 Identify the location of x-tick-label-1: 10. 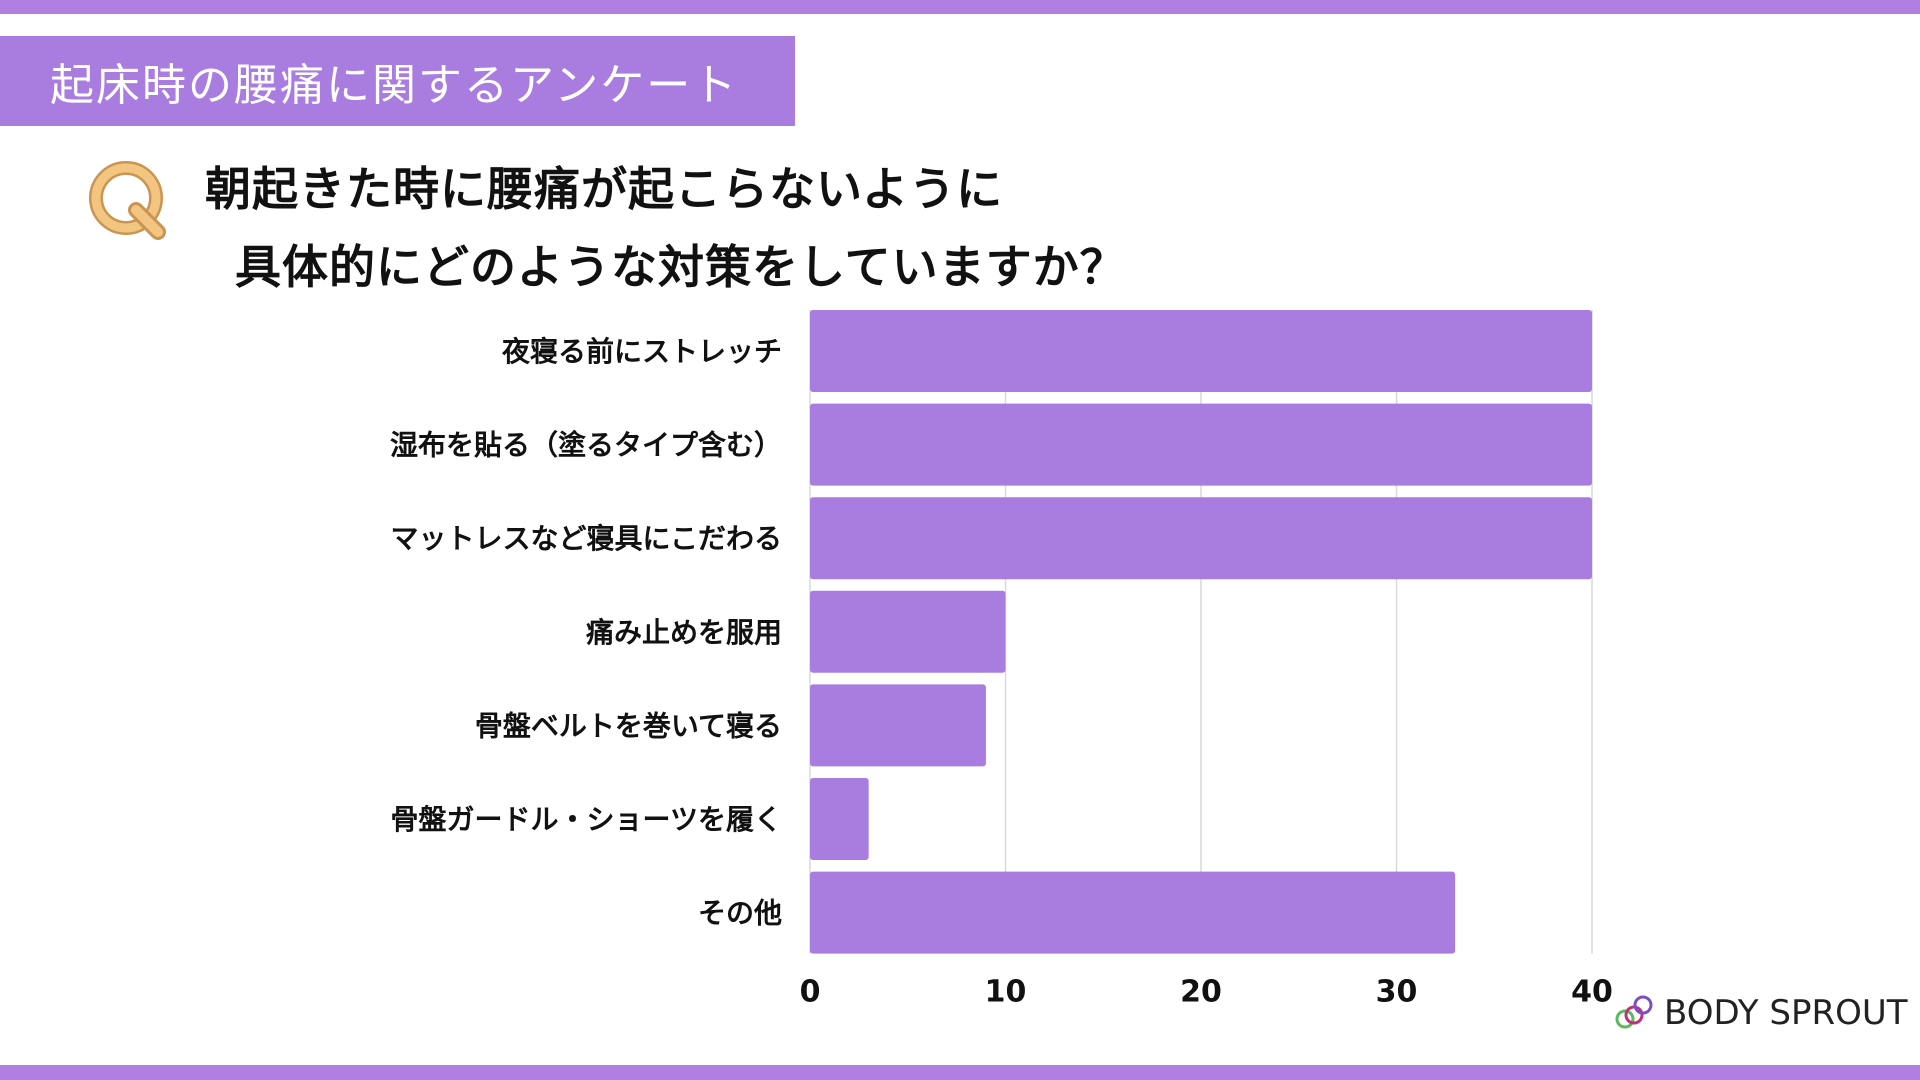
(1006, 992).